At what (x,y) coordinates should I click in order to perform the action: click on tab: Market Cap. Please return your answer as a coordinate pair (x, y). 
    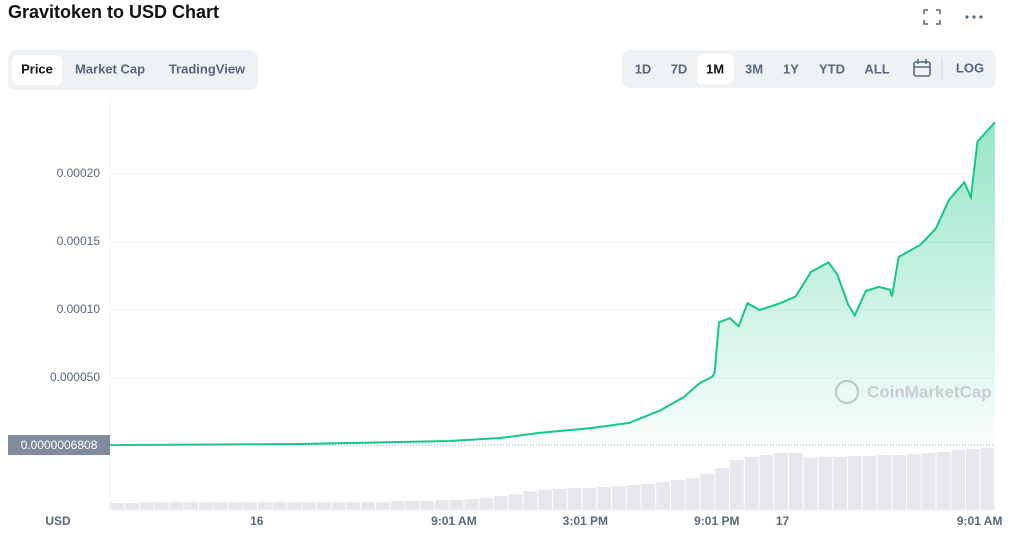
    Looking at the image, I should click on (110, 68).